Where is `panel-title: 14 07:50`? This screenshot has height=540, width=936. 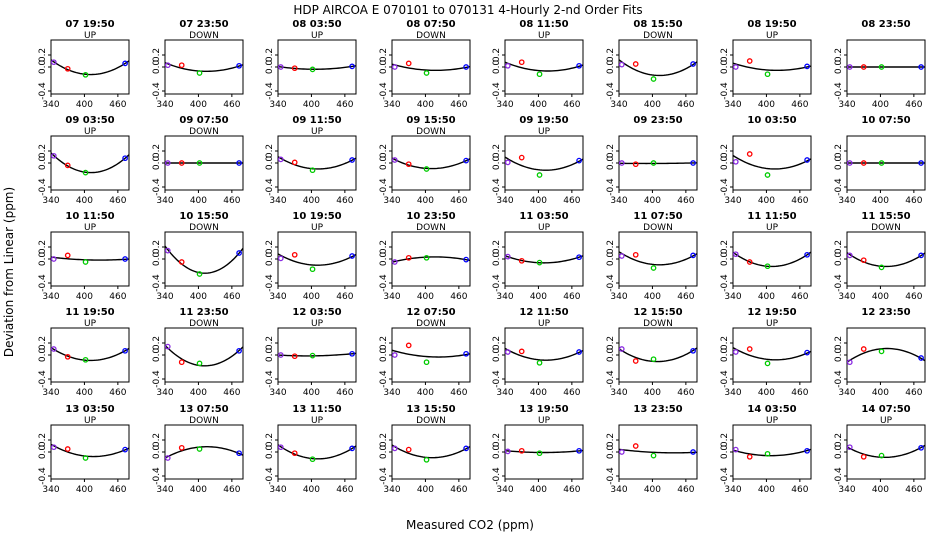
panel-title: 14 07:50 is located at coordinates (885, 409).